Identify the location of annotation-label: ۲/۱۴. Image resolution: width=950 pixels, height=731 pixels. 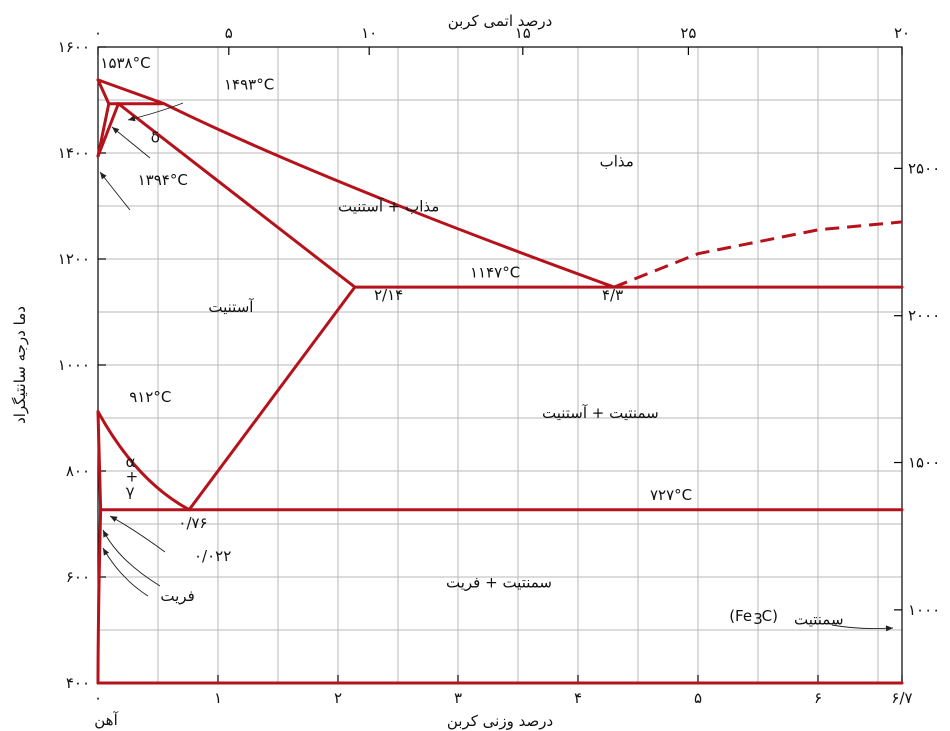
(388, 295).